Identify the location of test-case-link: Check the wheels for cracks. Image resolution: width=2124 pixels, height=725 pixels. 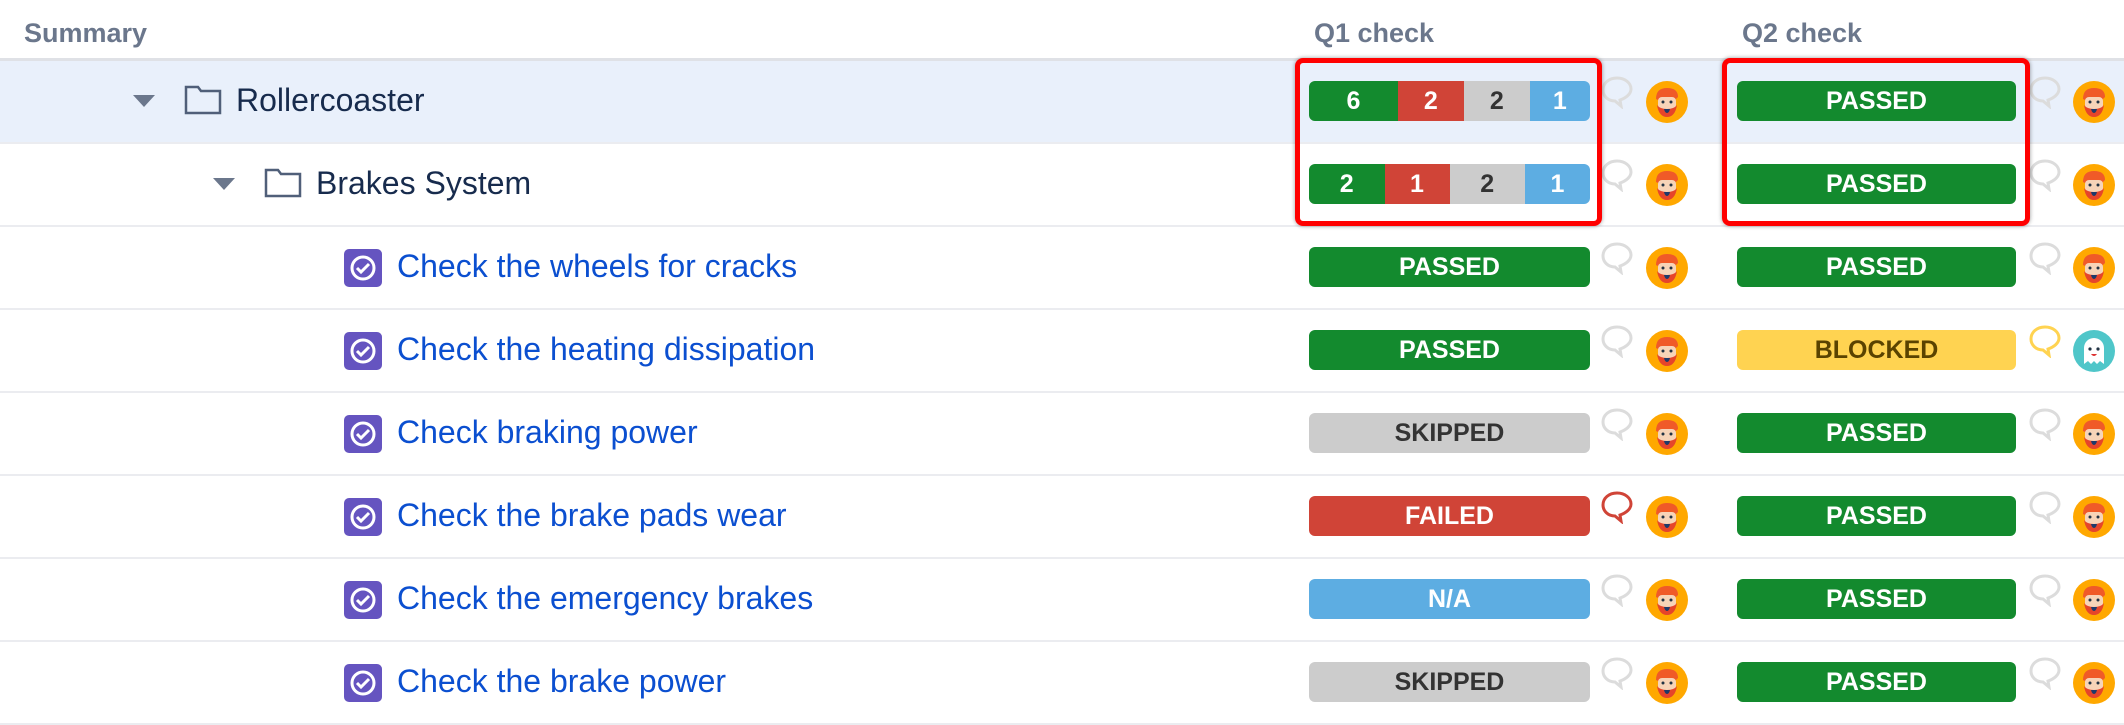
(597, 266).